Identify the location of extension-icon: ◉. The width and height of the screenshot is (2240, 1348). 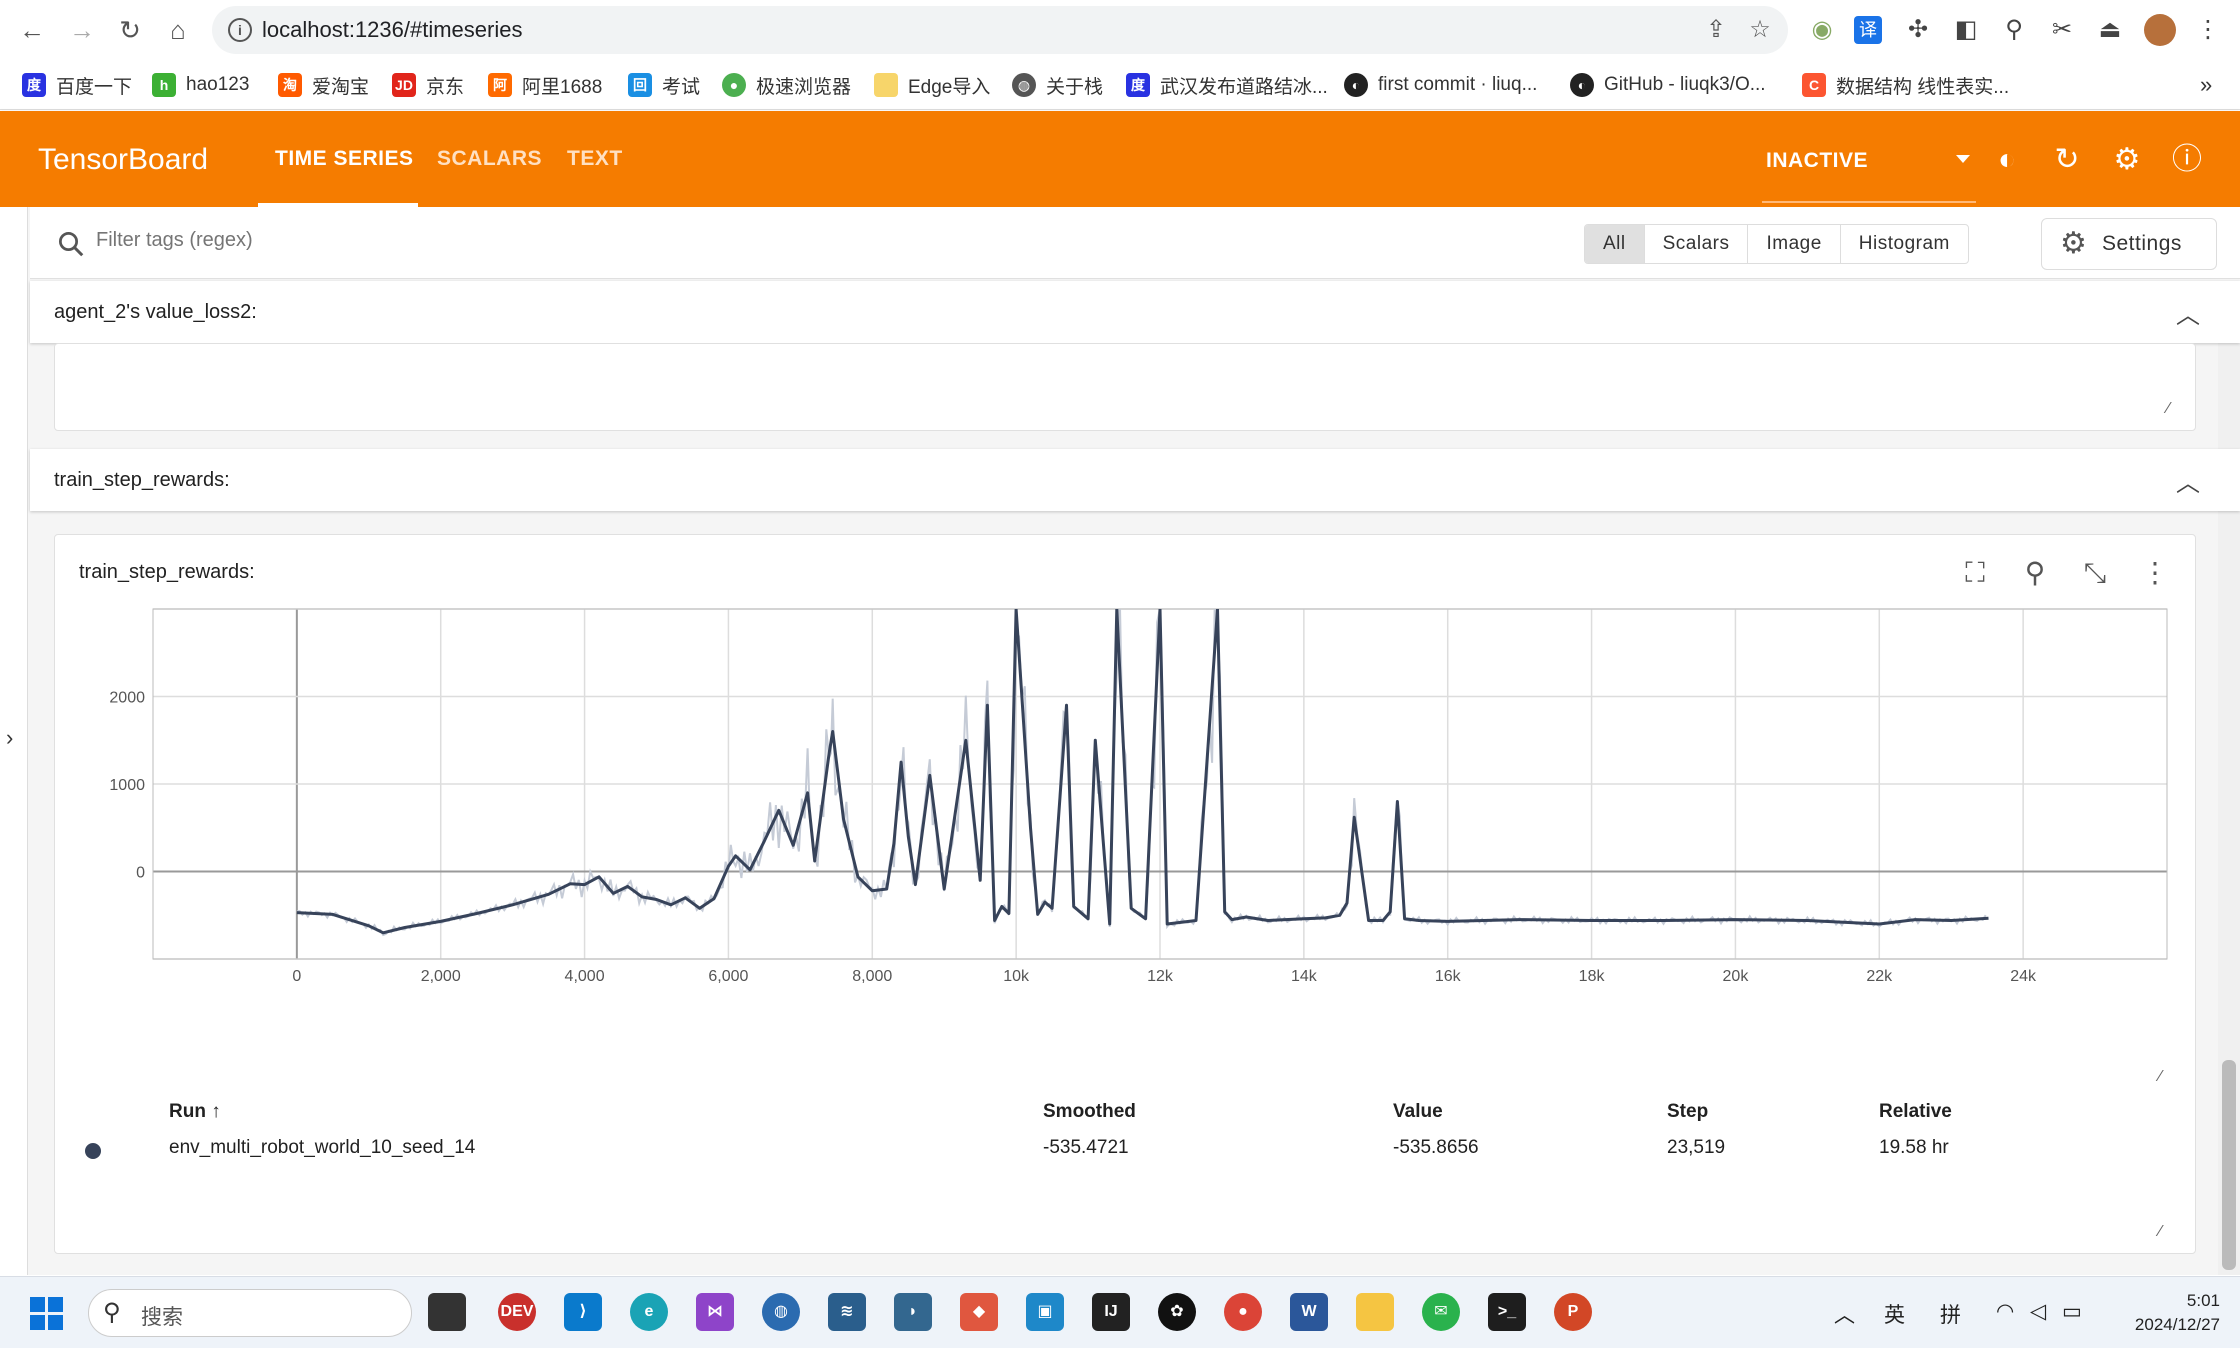
(1822, 29).